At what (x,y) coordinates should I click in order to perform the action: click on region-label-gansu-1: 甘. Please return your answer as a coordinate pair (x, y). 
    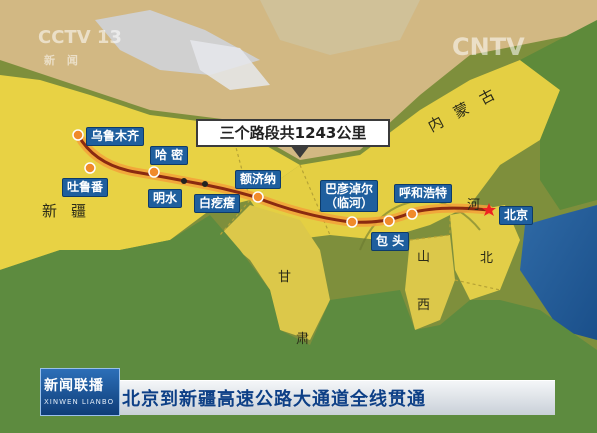
    Looking at the image, I should click on (285, 277).